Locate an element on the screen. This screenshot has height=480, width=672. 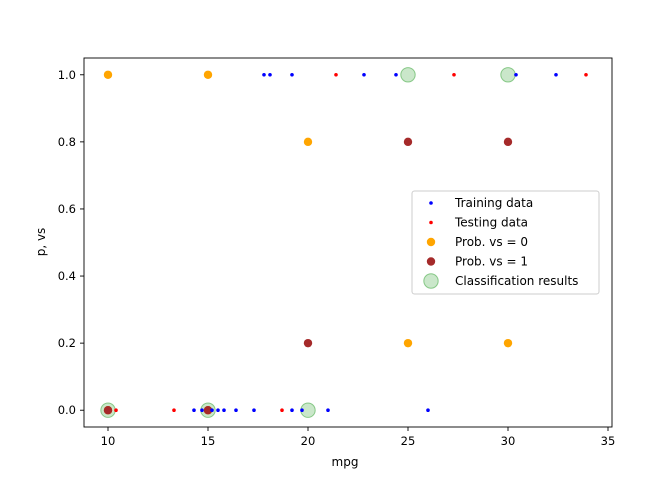
x-tick-label: 15 is located at coordinates (208, 441).